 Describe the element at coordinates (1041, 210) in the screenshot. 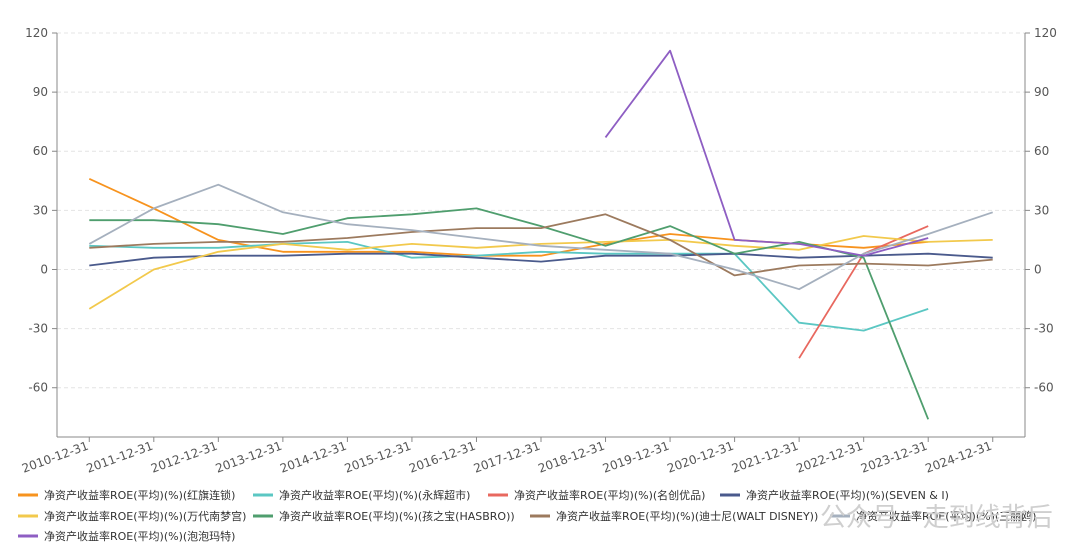

I see `y-tick-label-right: 30` at that location.